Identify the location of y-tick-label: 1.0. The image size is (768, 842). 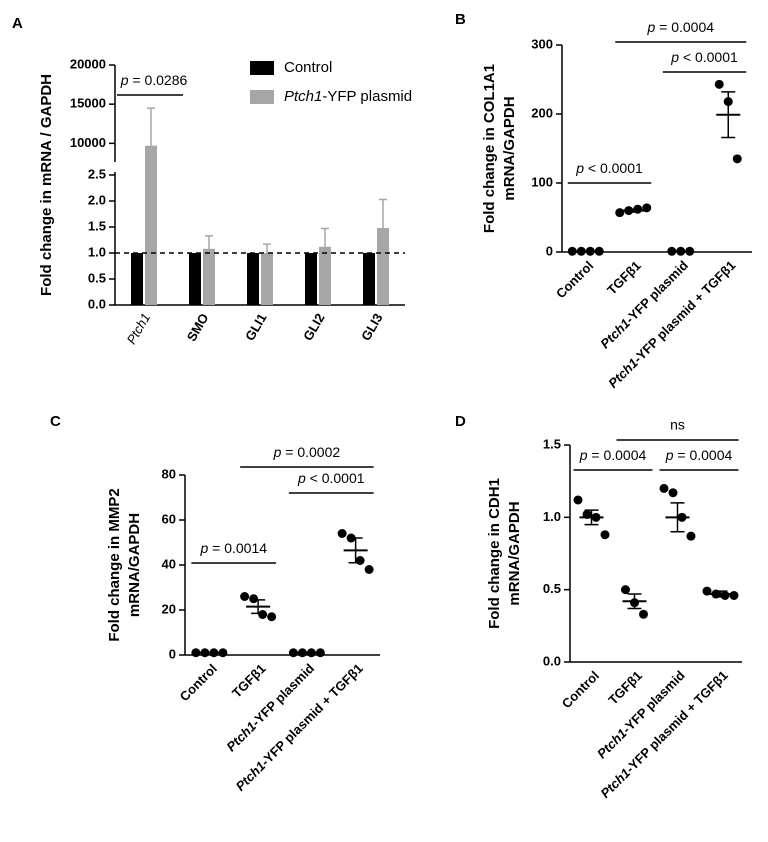
(97, 251).